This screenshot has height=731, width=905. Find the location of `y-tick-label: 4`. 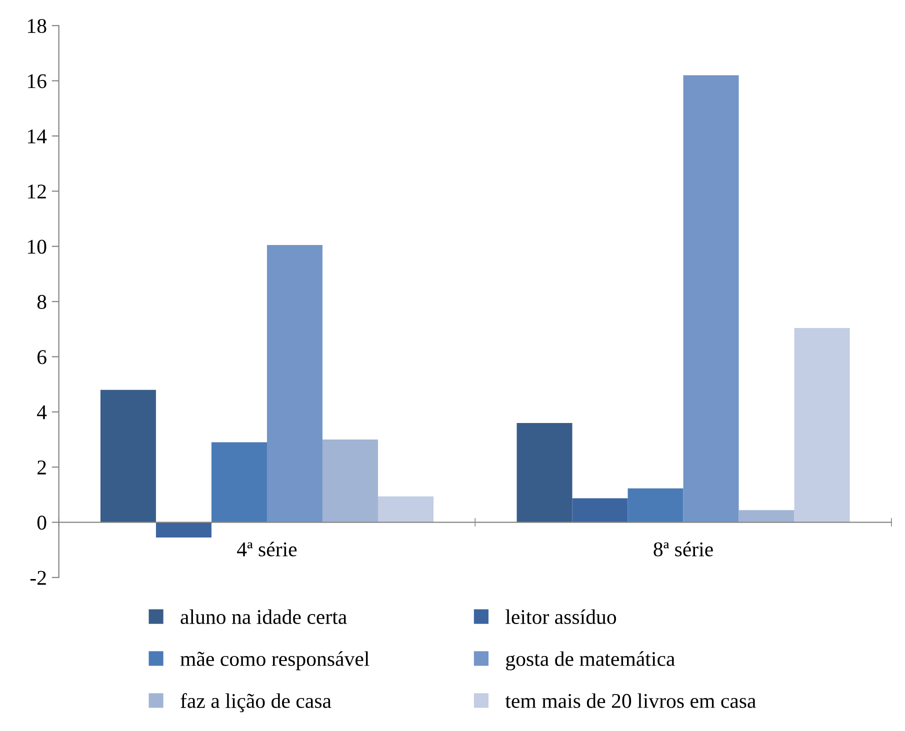

y-tick-label: 4 is located at coordinates (42, 412).